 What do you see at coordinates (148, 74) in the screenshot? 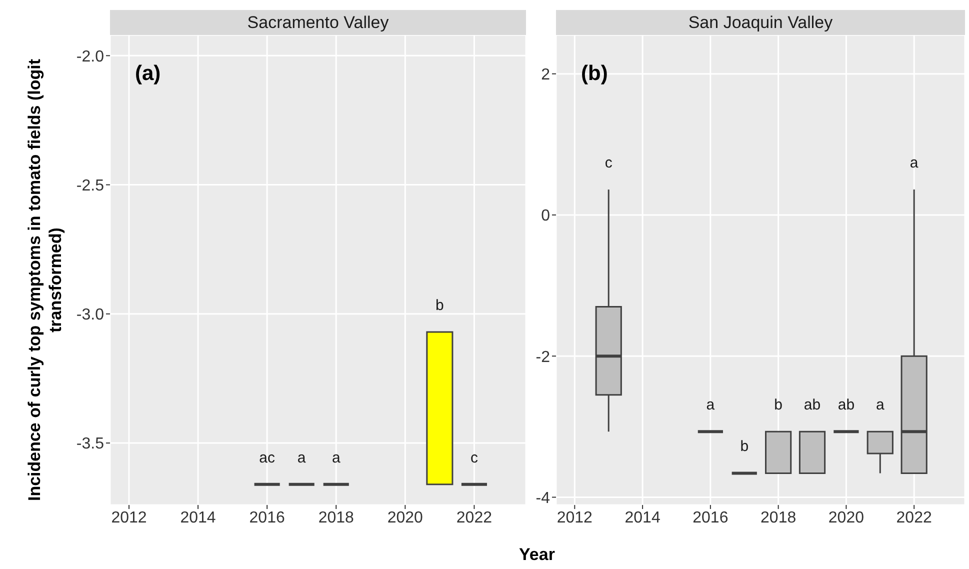
I see `annotation: (a)` at bounding box center [148, 74].